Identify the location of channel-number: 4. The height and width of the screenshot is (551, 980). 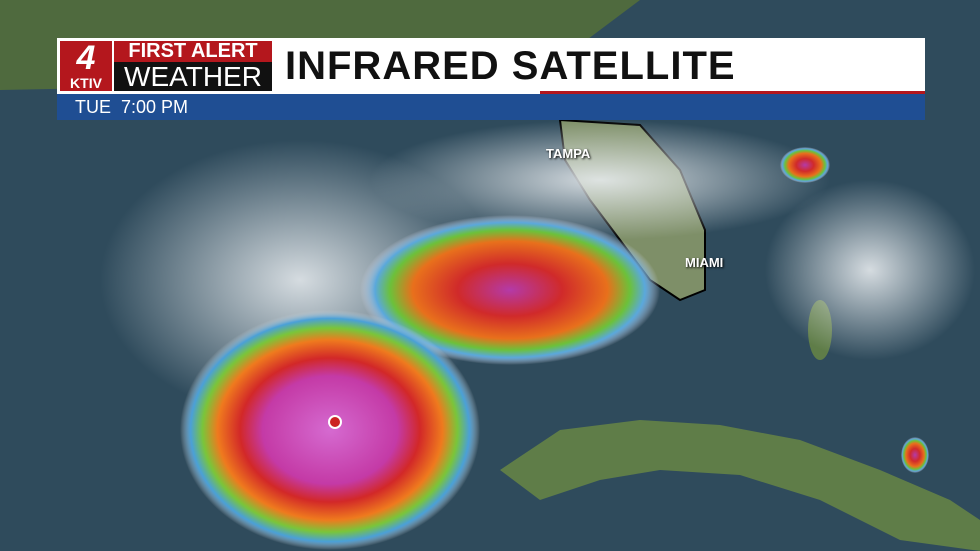
(86, 58).